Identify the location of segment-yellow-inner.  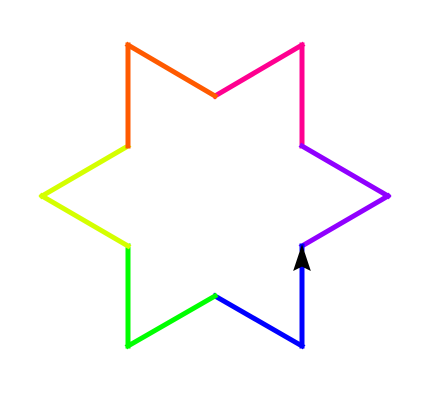
(85, 171).